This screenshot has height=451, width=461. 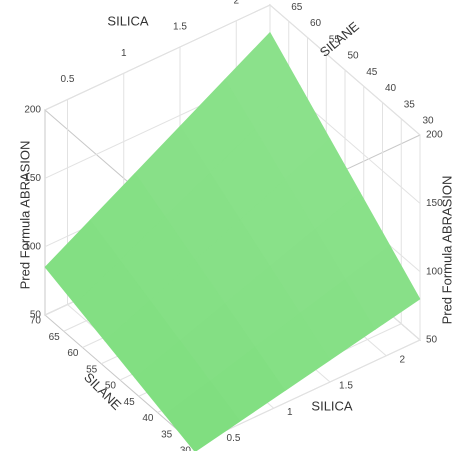 What do you see at coordinates (36, 321) in the screenshot?
I see `y-tick-label: 70` at bounding box center [36, 321].